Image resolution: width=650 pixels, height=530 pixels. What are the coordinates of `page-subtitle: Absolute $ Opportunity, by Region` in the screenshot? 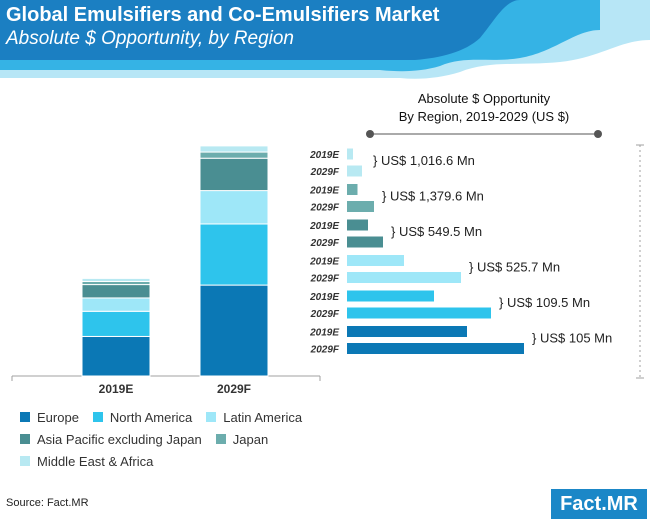 It's located at (150, 38).